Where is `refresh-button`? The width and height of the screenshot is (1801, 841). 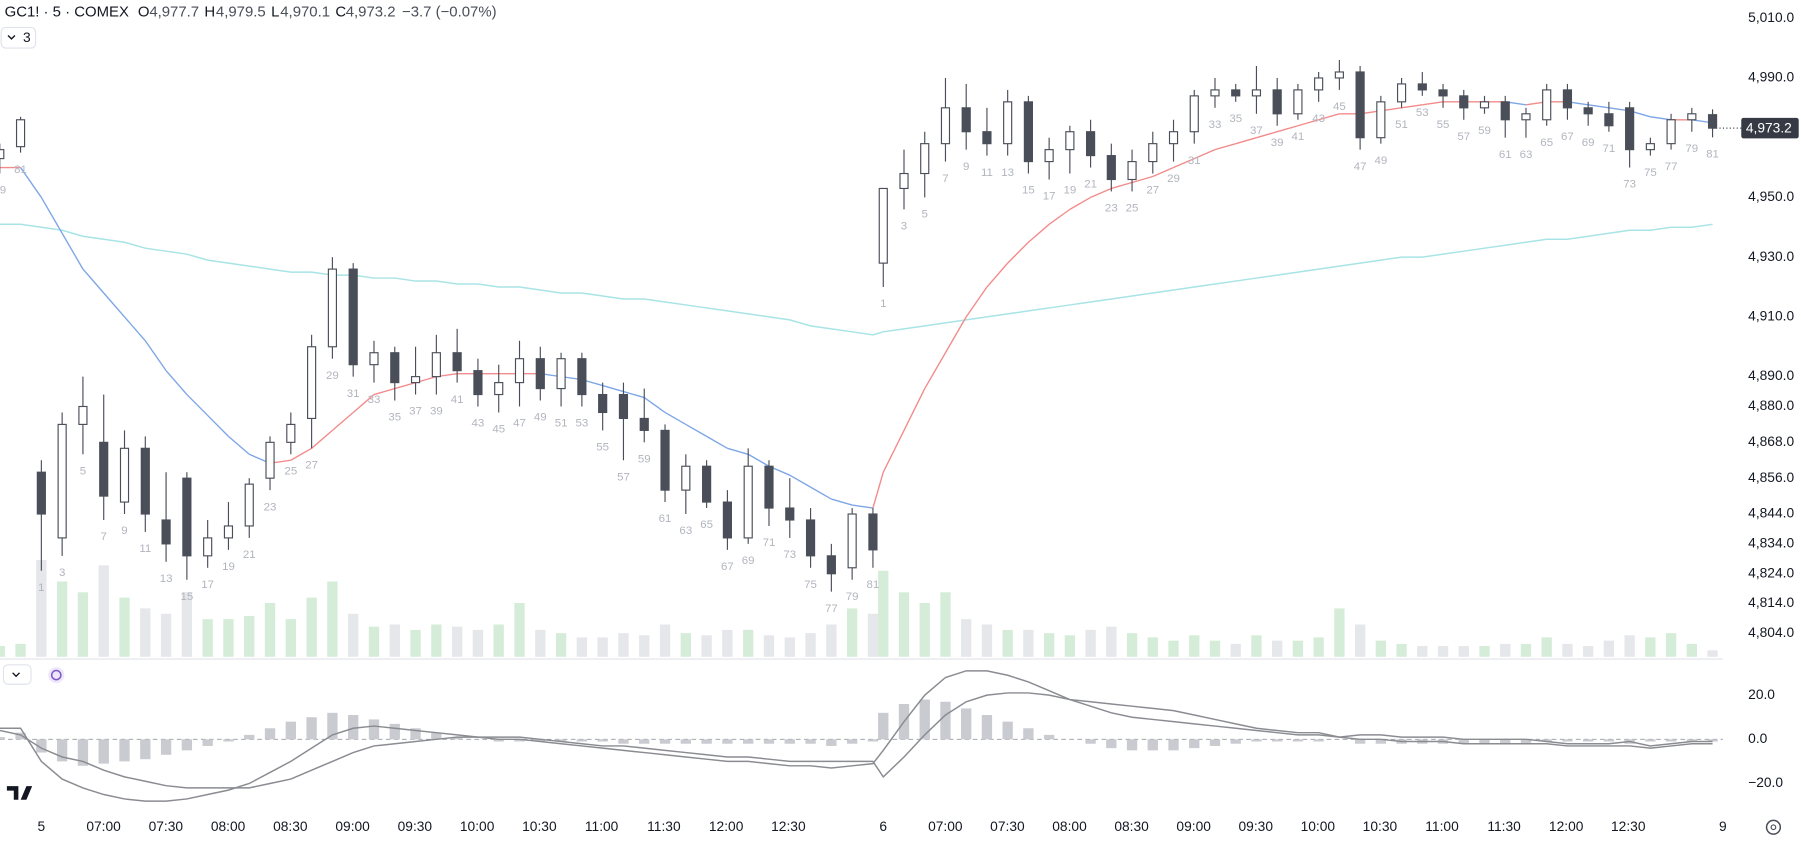
refresh-button is located at coordinates (56, 675).